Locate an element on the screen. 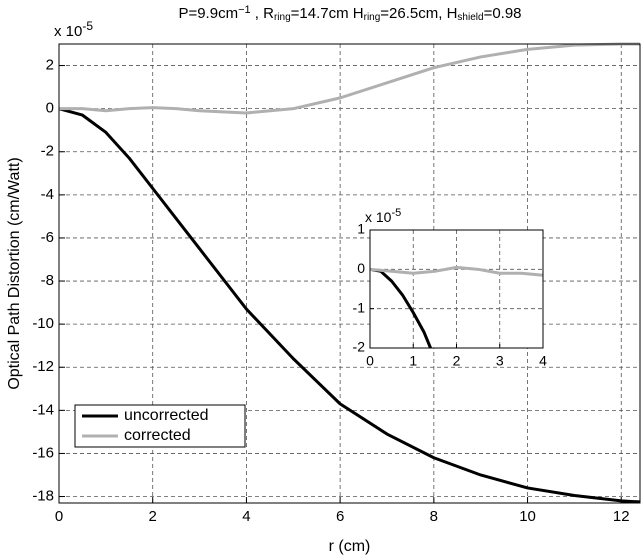 This screenshot has height=559, width=641. legend-label: uncorrected is located at coordinates (166, 415).